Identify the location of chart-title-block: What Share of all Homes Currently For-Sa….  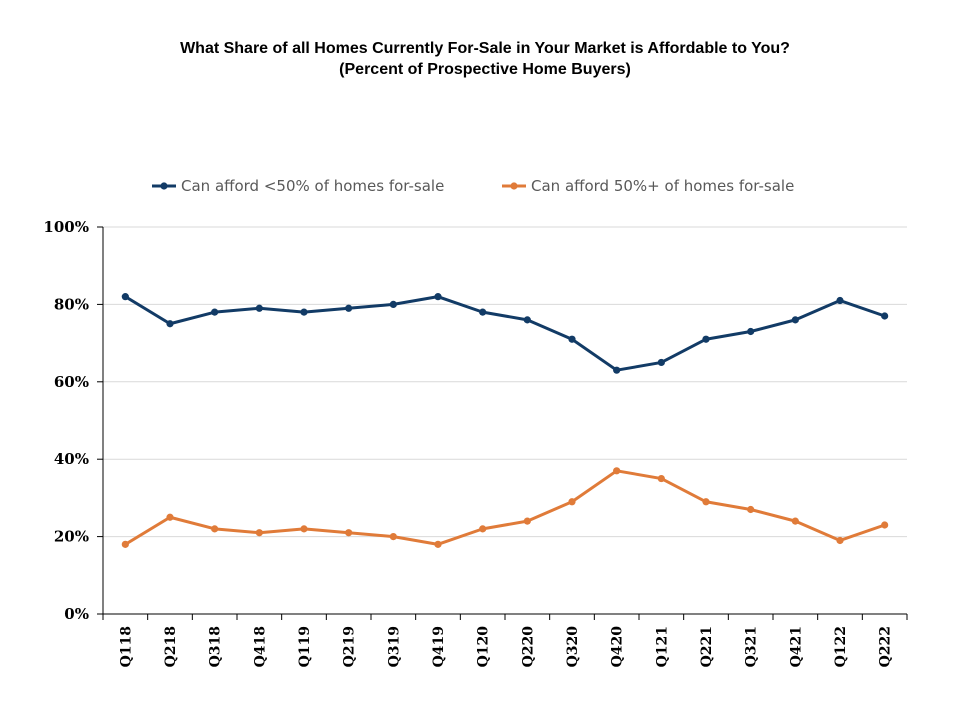
(480, 59).